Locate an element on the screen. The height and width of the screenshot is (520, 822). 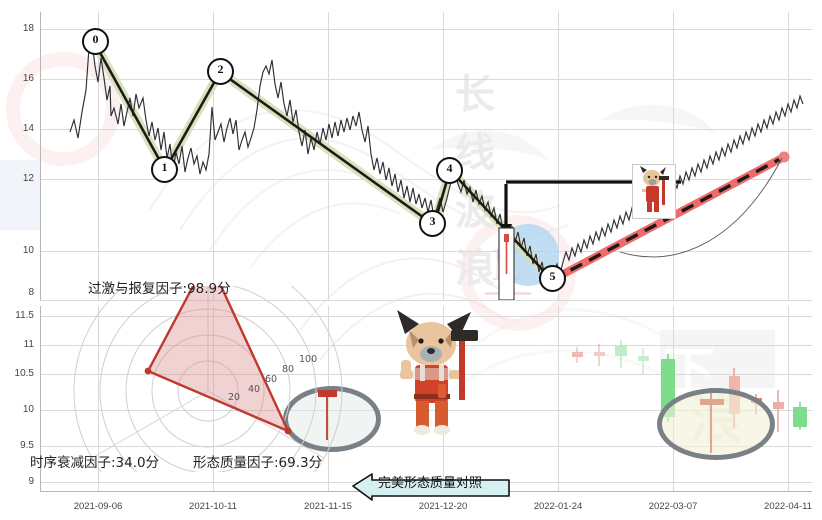
xlabel-4: 2022-01-24 is located at coordinates (558, 506).